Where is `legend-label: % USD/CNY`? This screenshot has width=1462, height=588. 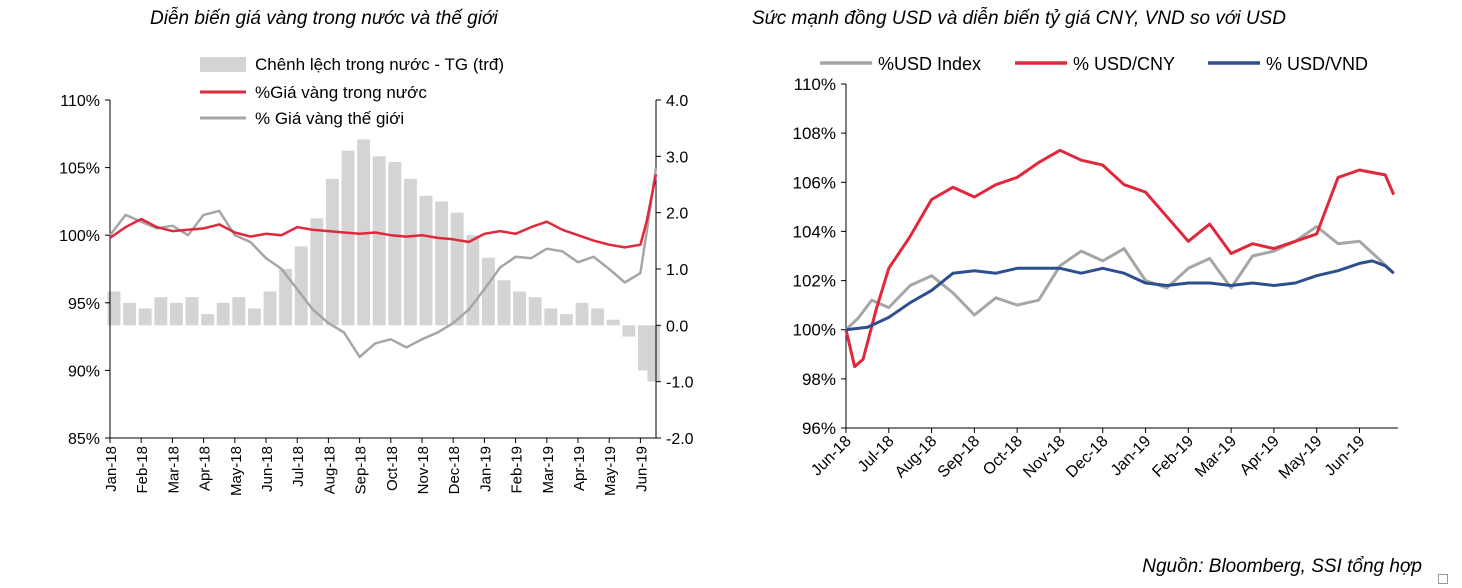 legend-label: % USD/CNY is located at coordinates (1124, 64).